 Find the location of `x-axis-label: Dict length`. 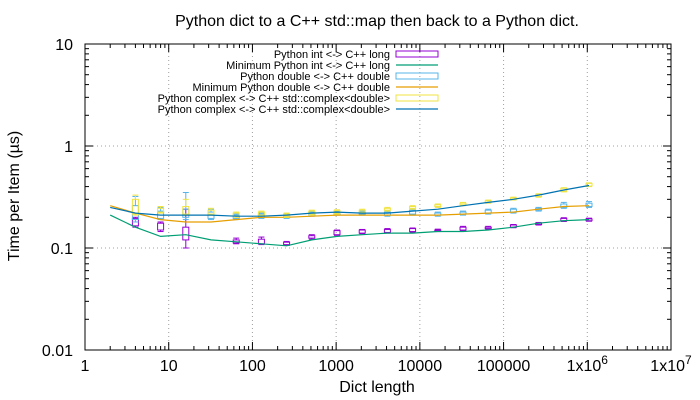

x-axis-label: Dict length is located at coordinates (377, 387).